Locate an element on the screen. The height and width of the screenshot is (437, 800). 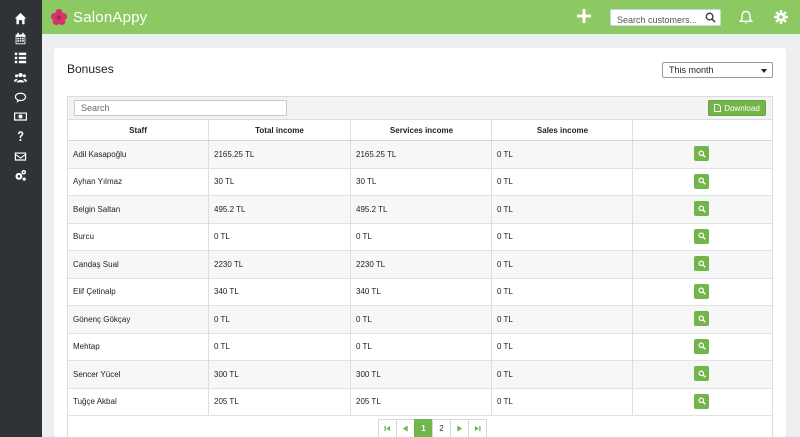
table-row: Sencer Yücel 300 TL 300 TL 0 TL is located at coordinates (420, 375).